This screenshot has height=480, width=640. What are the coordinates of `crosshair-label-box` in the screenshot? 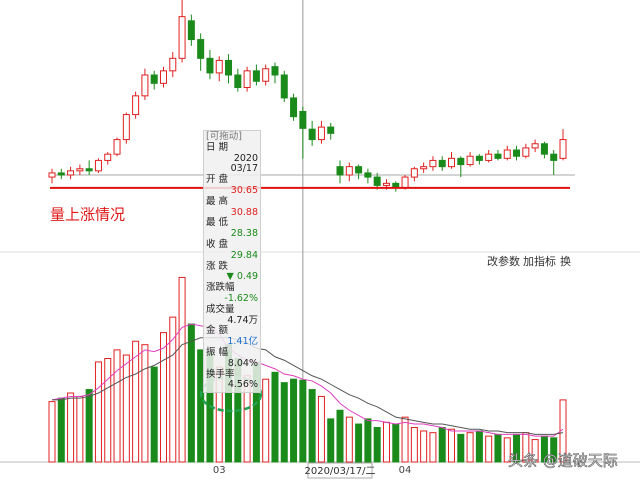 It's located at (340, 470).